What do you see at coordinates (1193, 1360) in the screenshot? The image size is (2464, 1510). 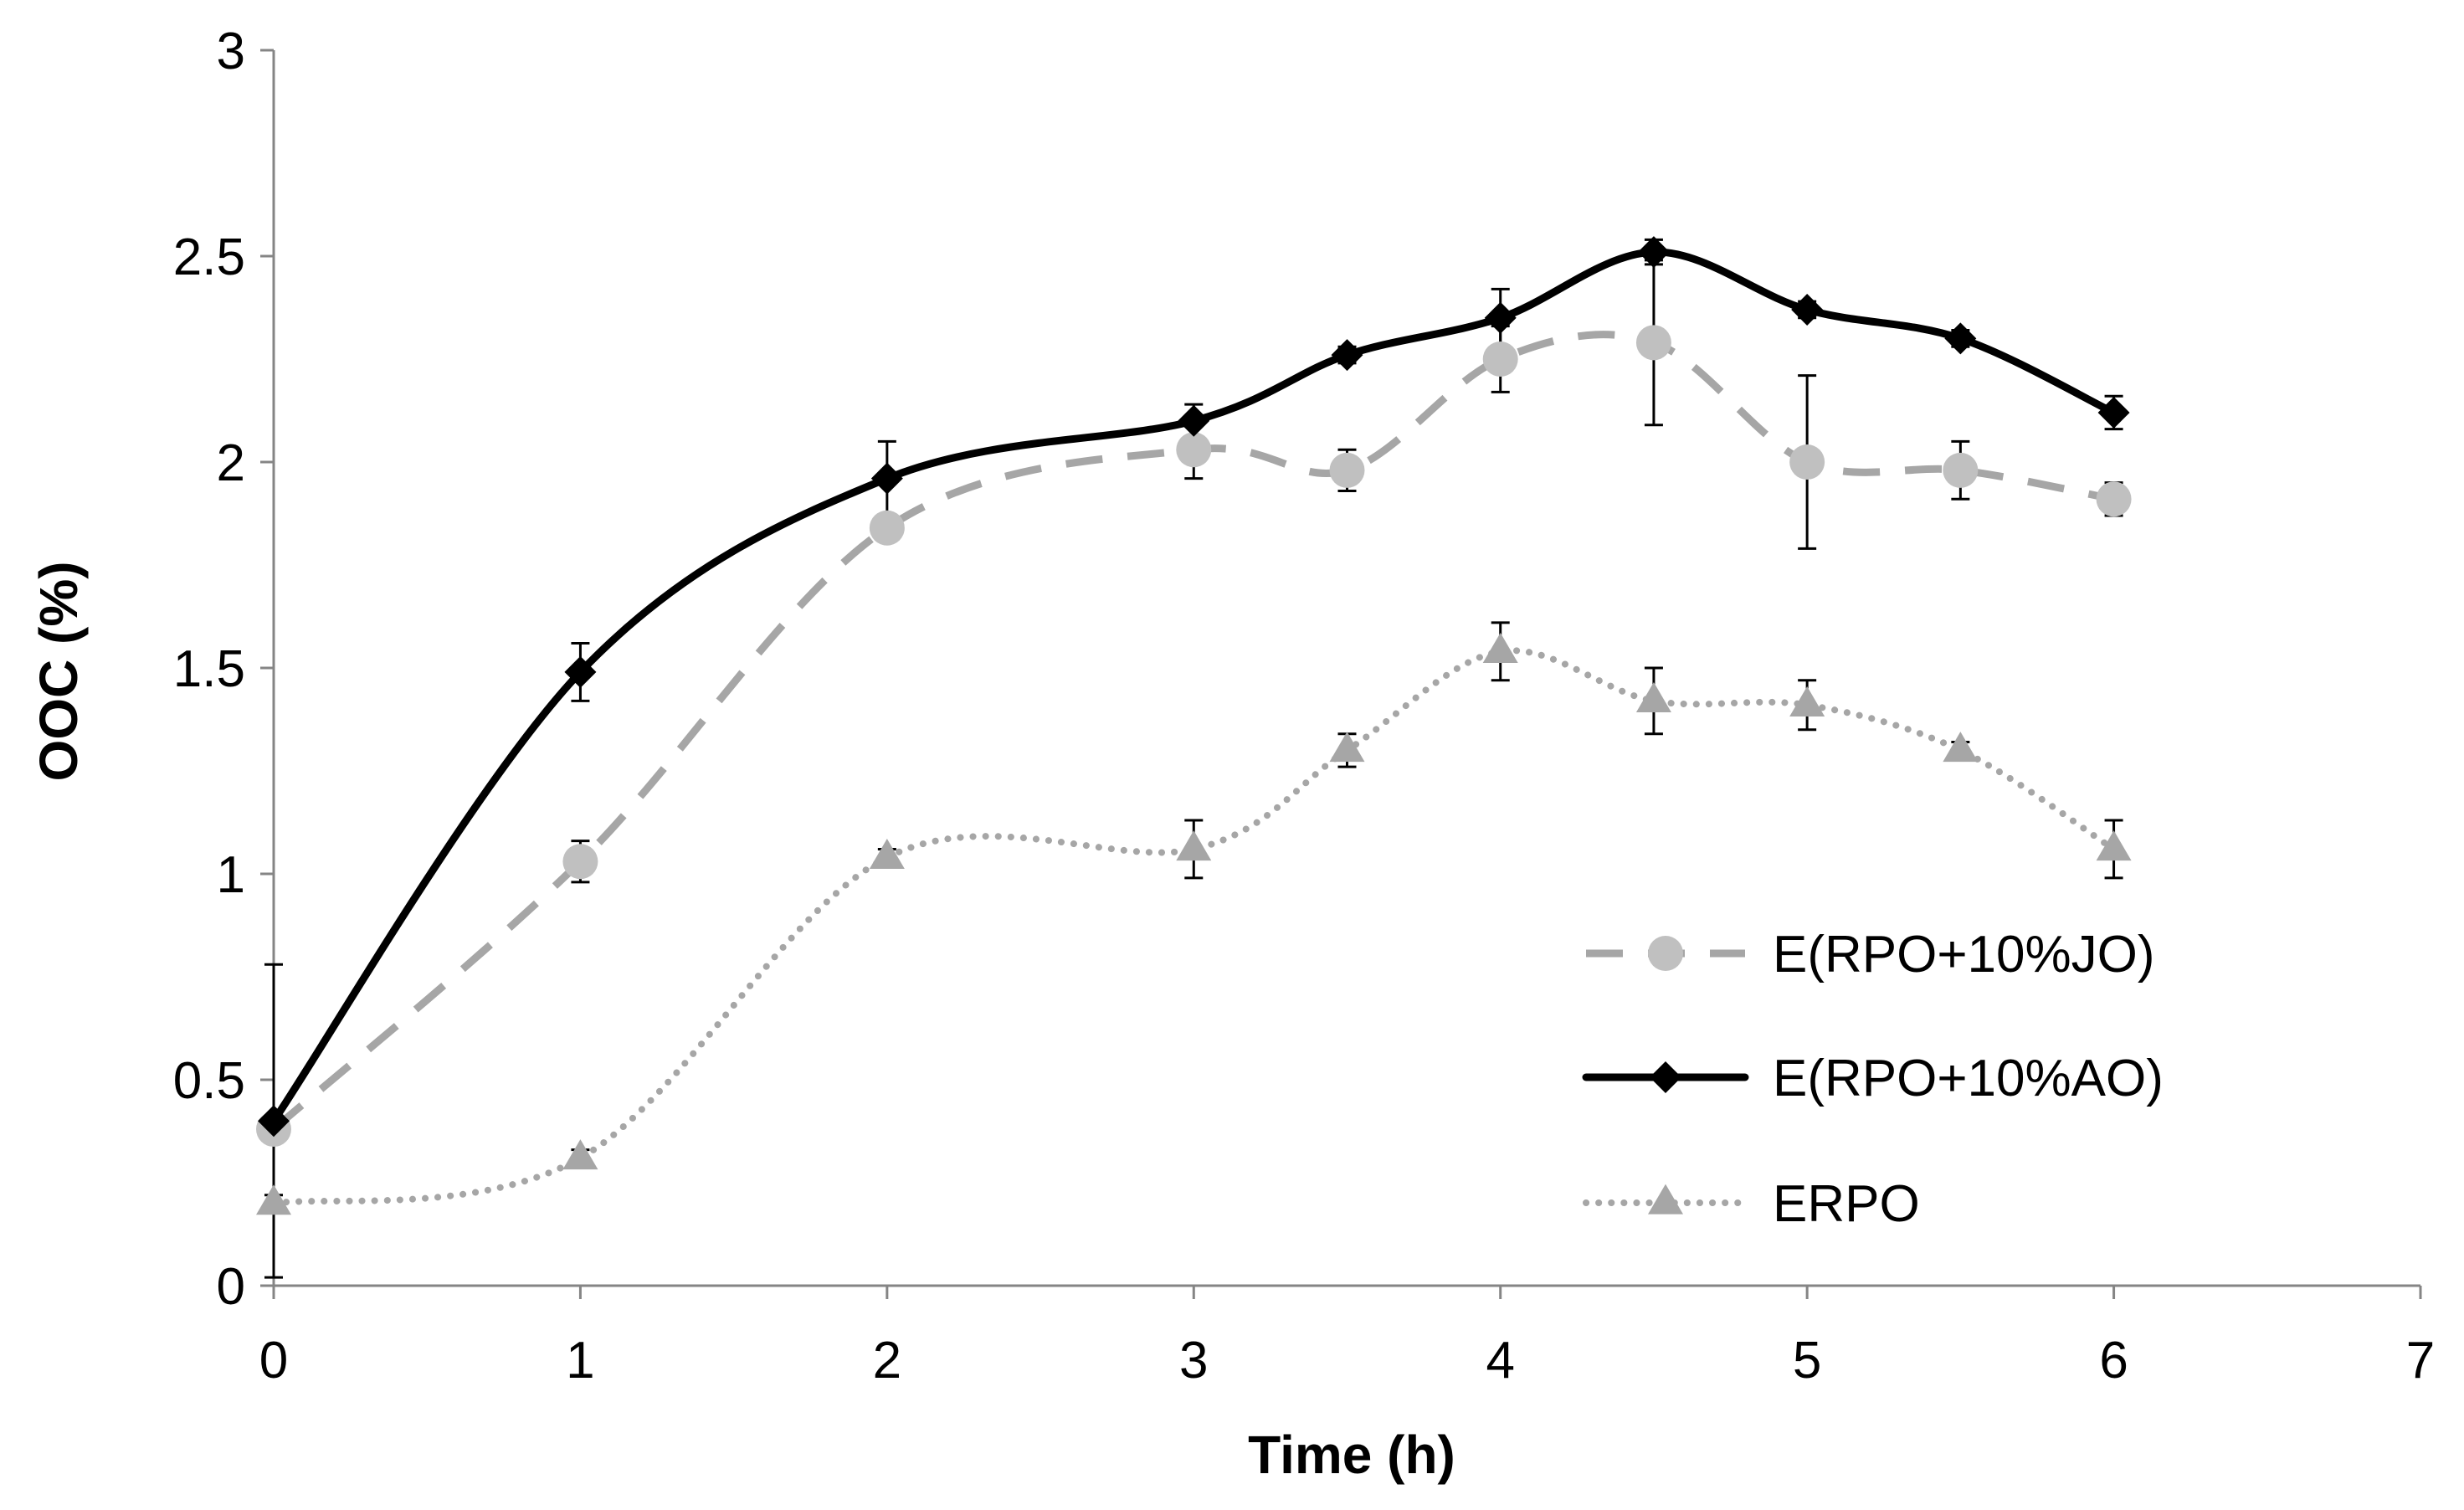 I see `x-tick-label: 3` at bounding box center [1193, 1360].